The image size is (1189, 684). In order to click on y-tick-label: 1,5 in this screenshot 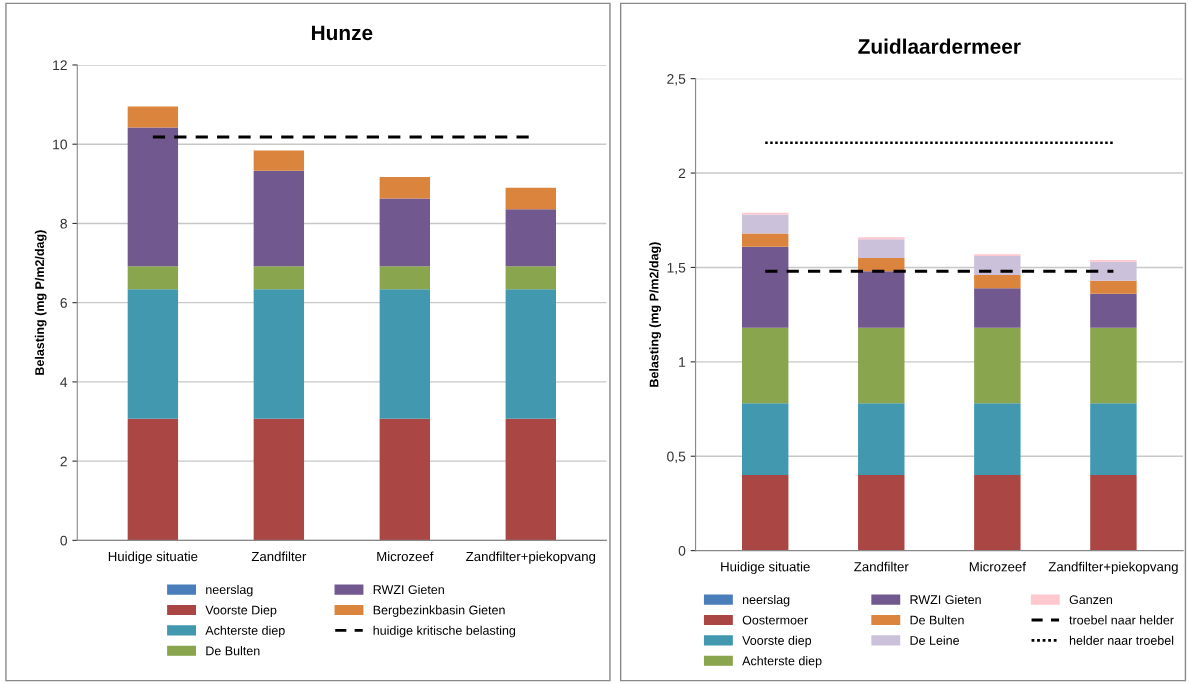, I will do `click(676, 268)`.